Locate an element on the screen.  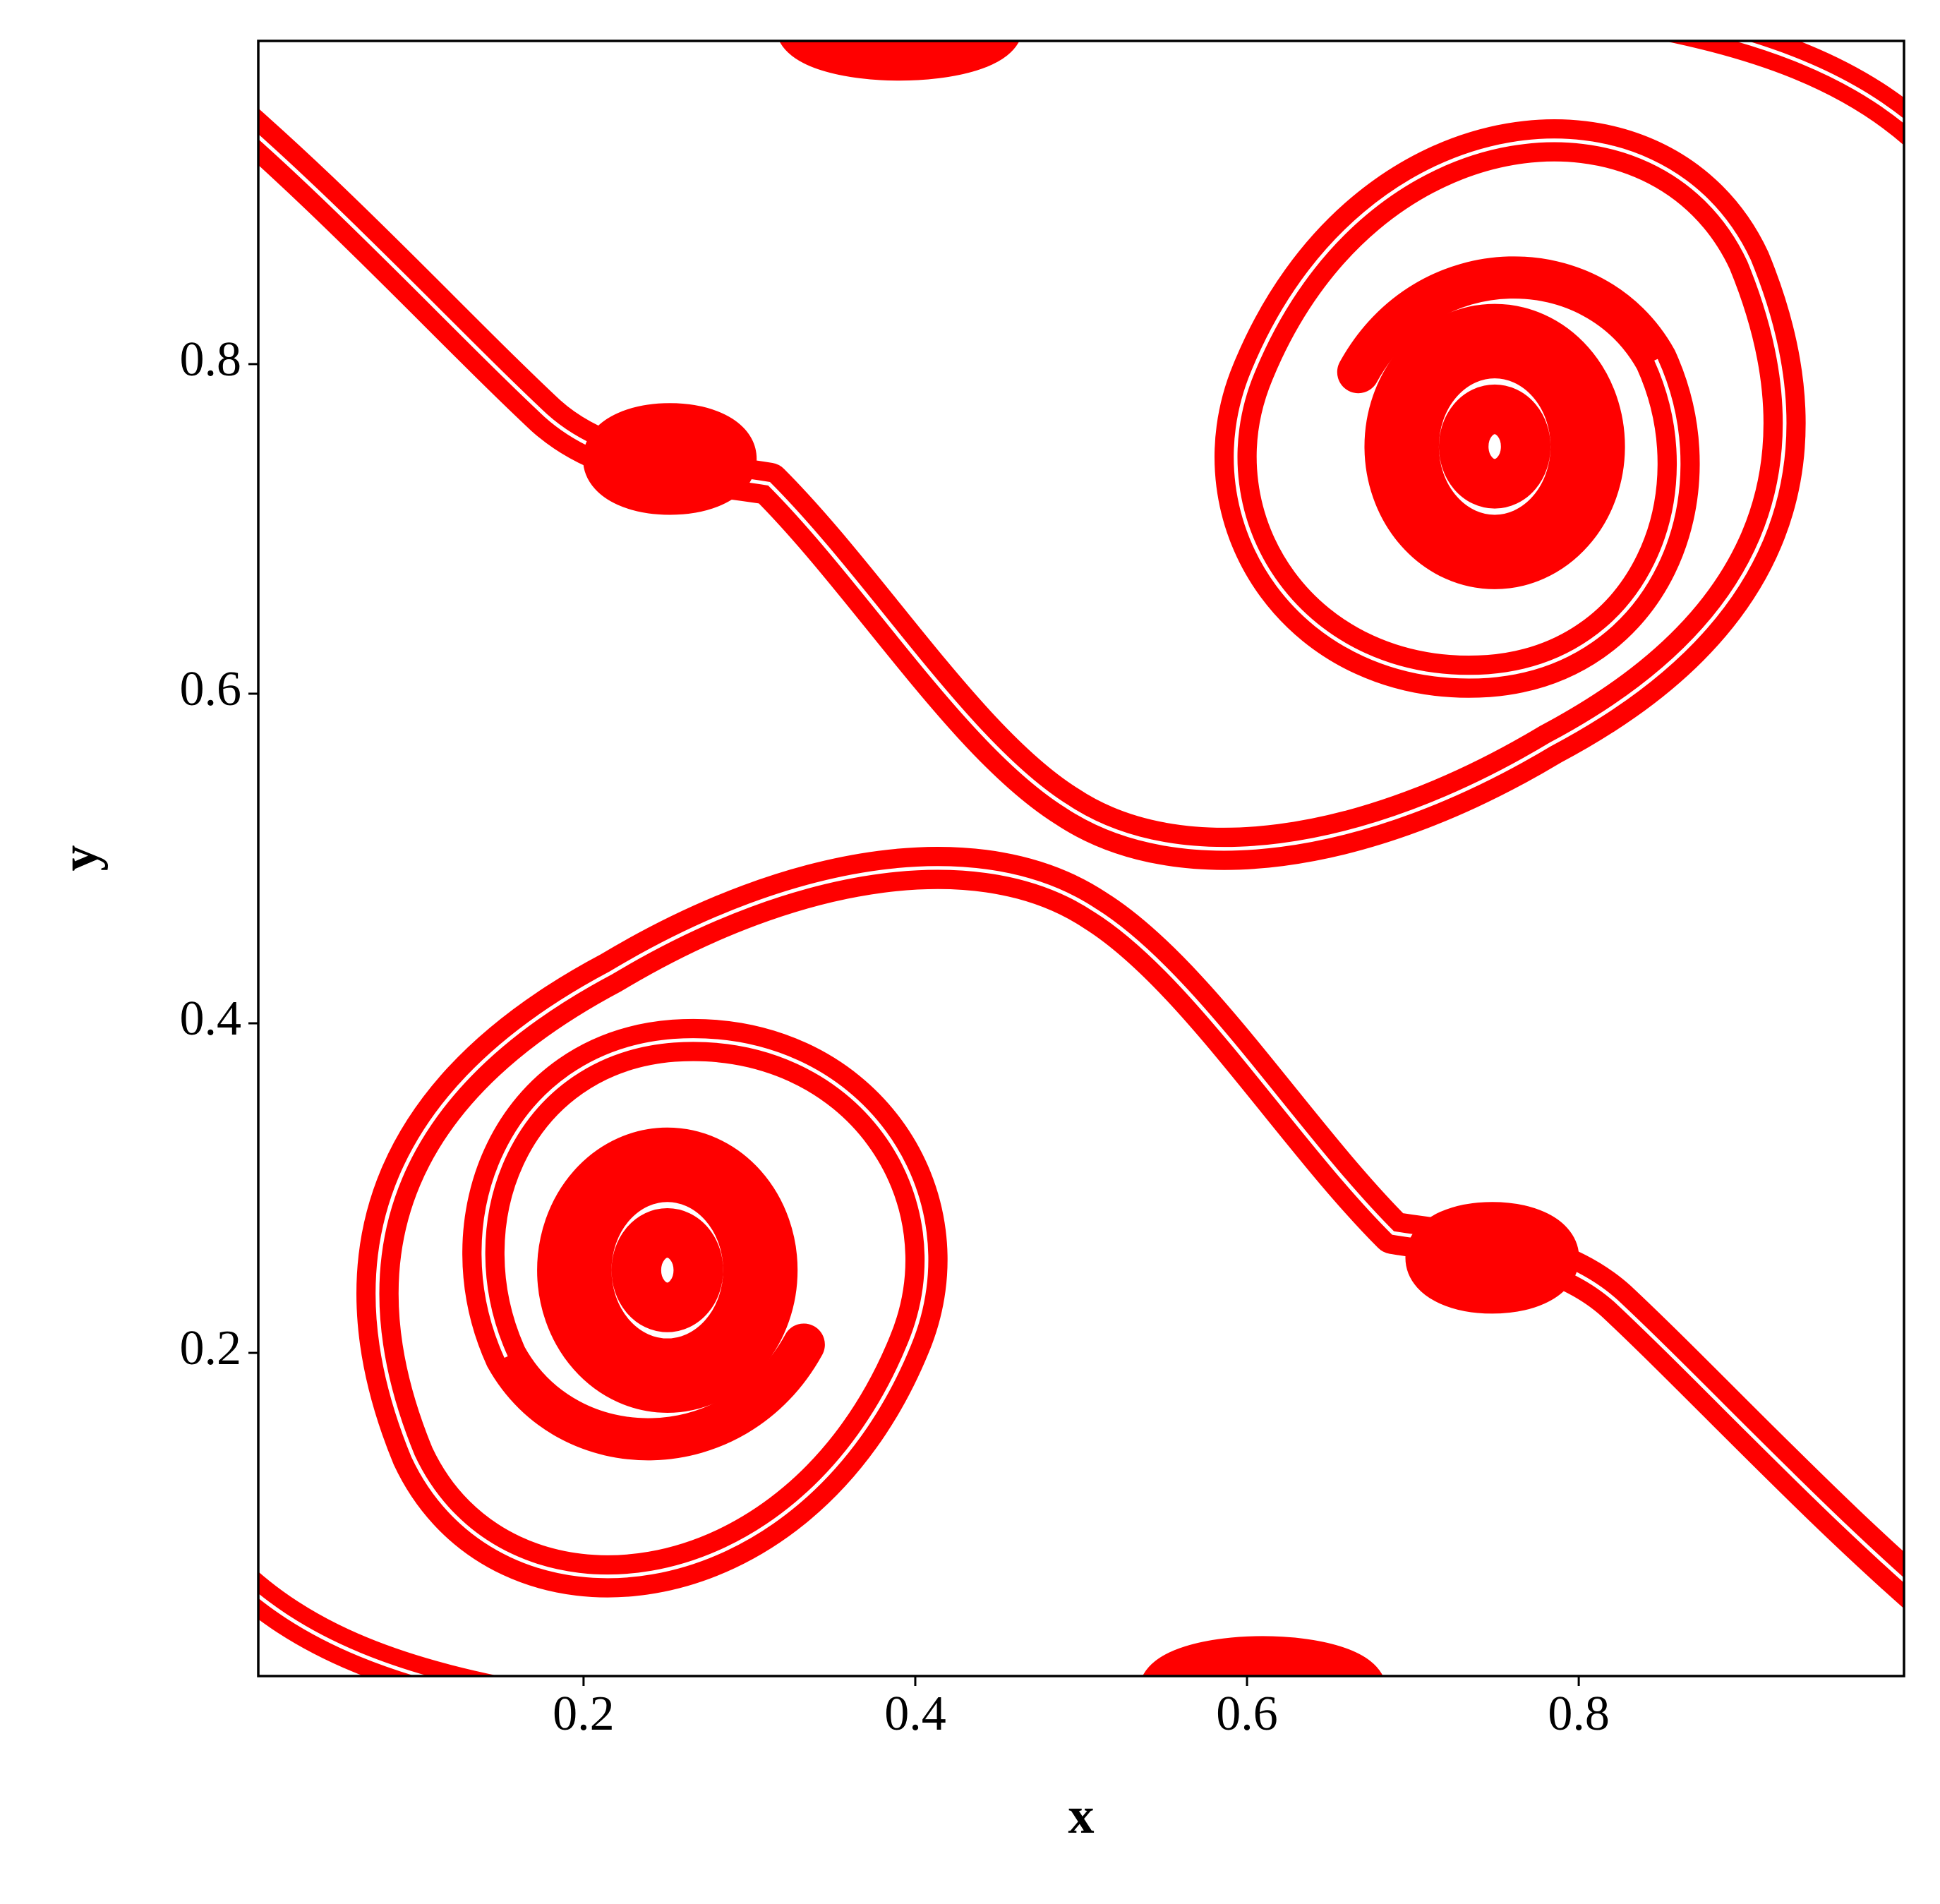
y-tick-label: 0.4 is located at coordinates (211, 1019).